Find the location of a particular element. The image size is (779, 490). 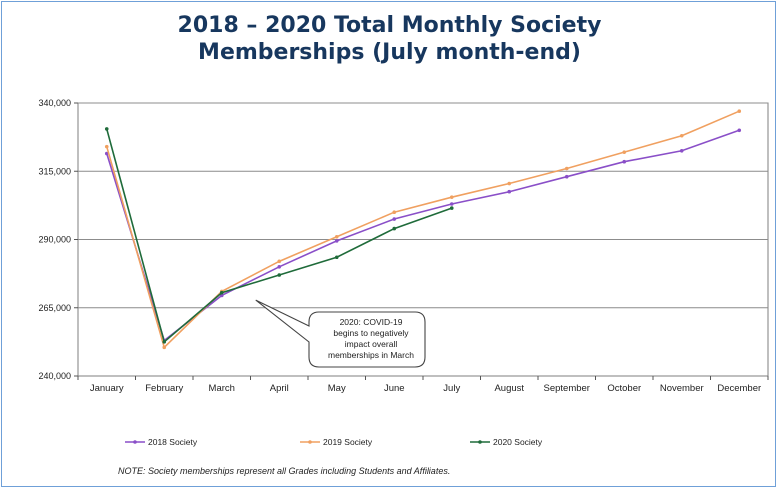

y-tick-label: 240,000 is located at coordinates (54, 376).